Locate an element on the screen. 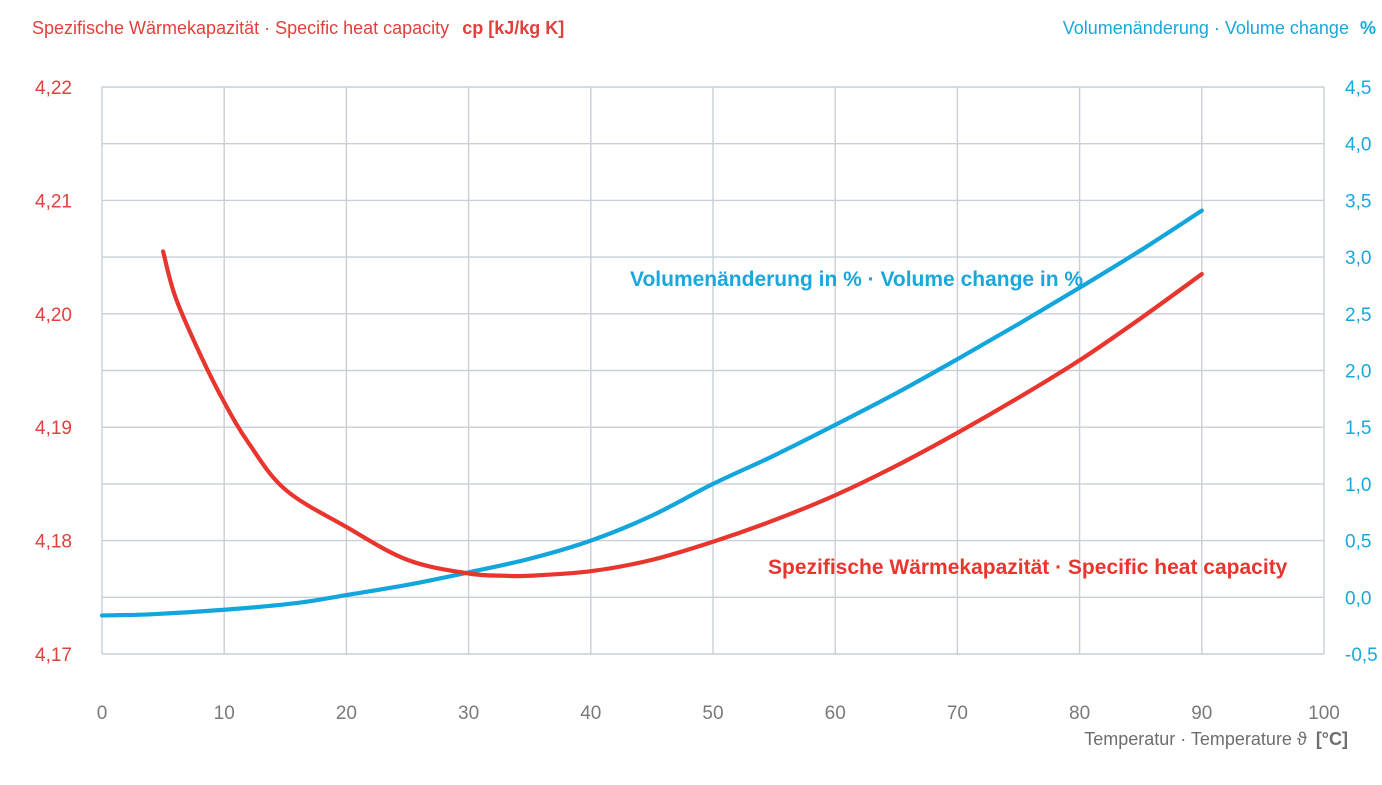  x-tick-label: 20 is located at coordinates (346, 713).